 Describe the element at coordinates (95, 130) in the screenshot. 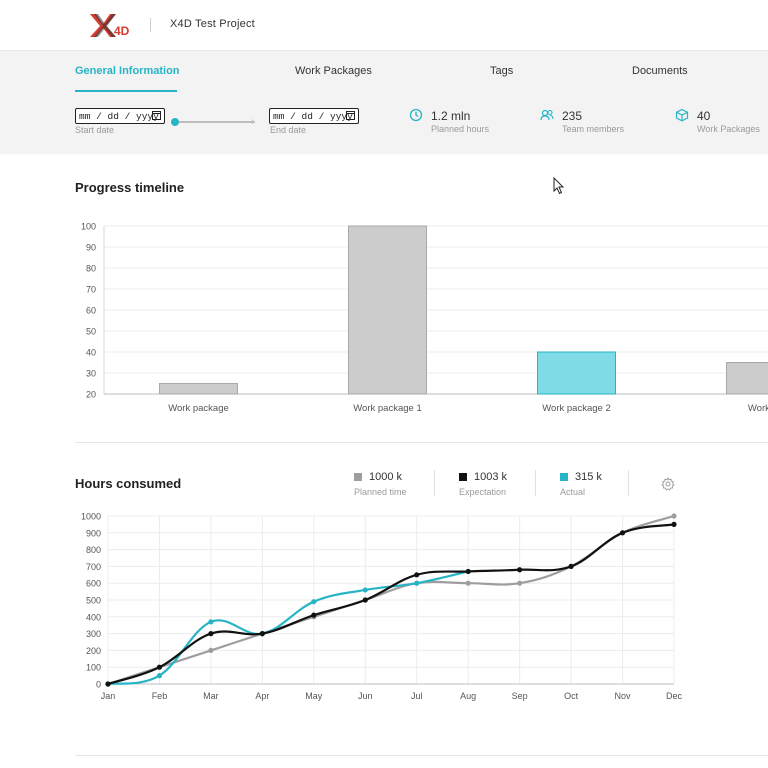

I see `start-date-caption: Start date` at that location.